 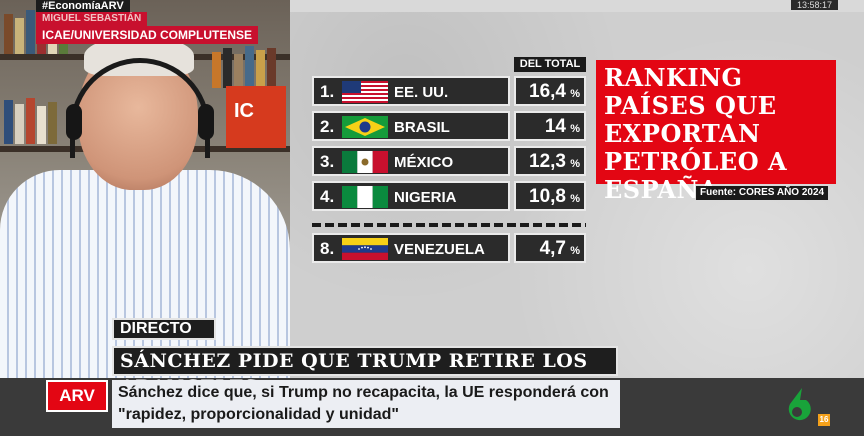 What do you see at coordinates (327, 126) in the screenshot?
I see `rank-number: 2.` at bounding box center [327, 126].